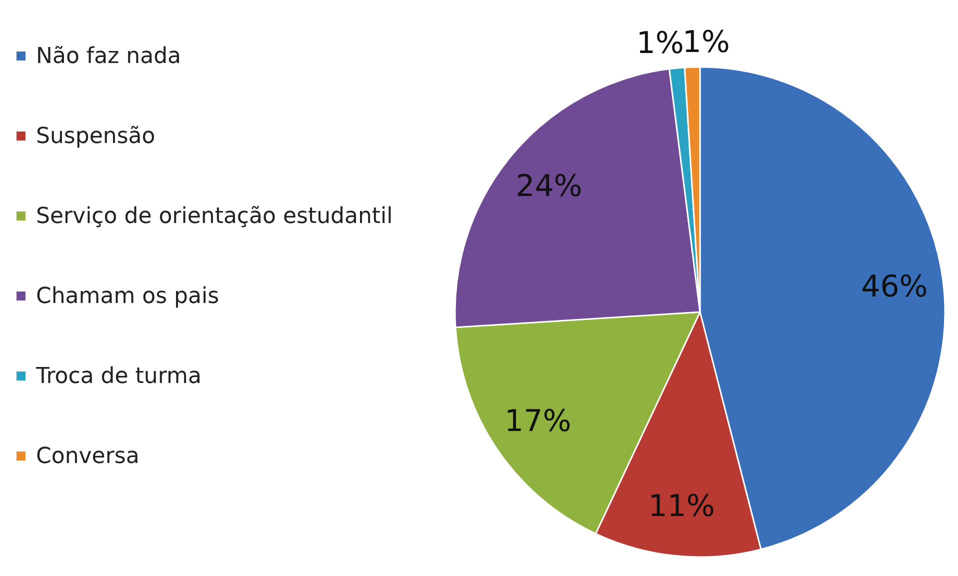  I want to click on data-label: 24%, so click(549, 186).